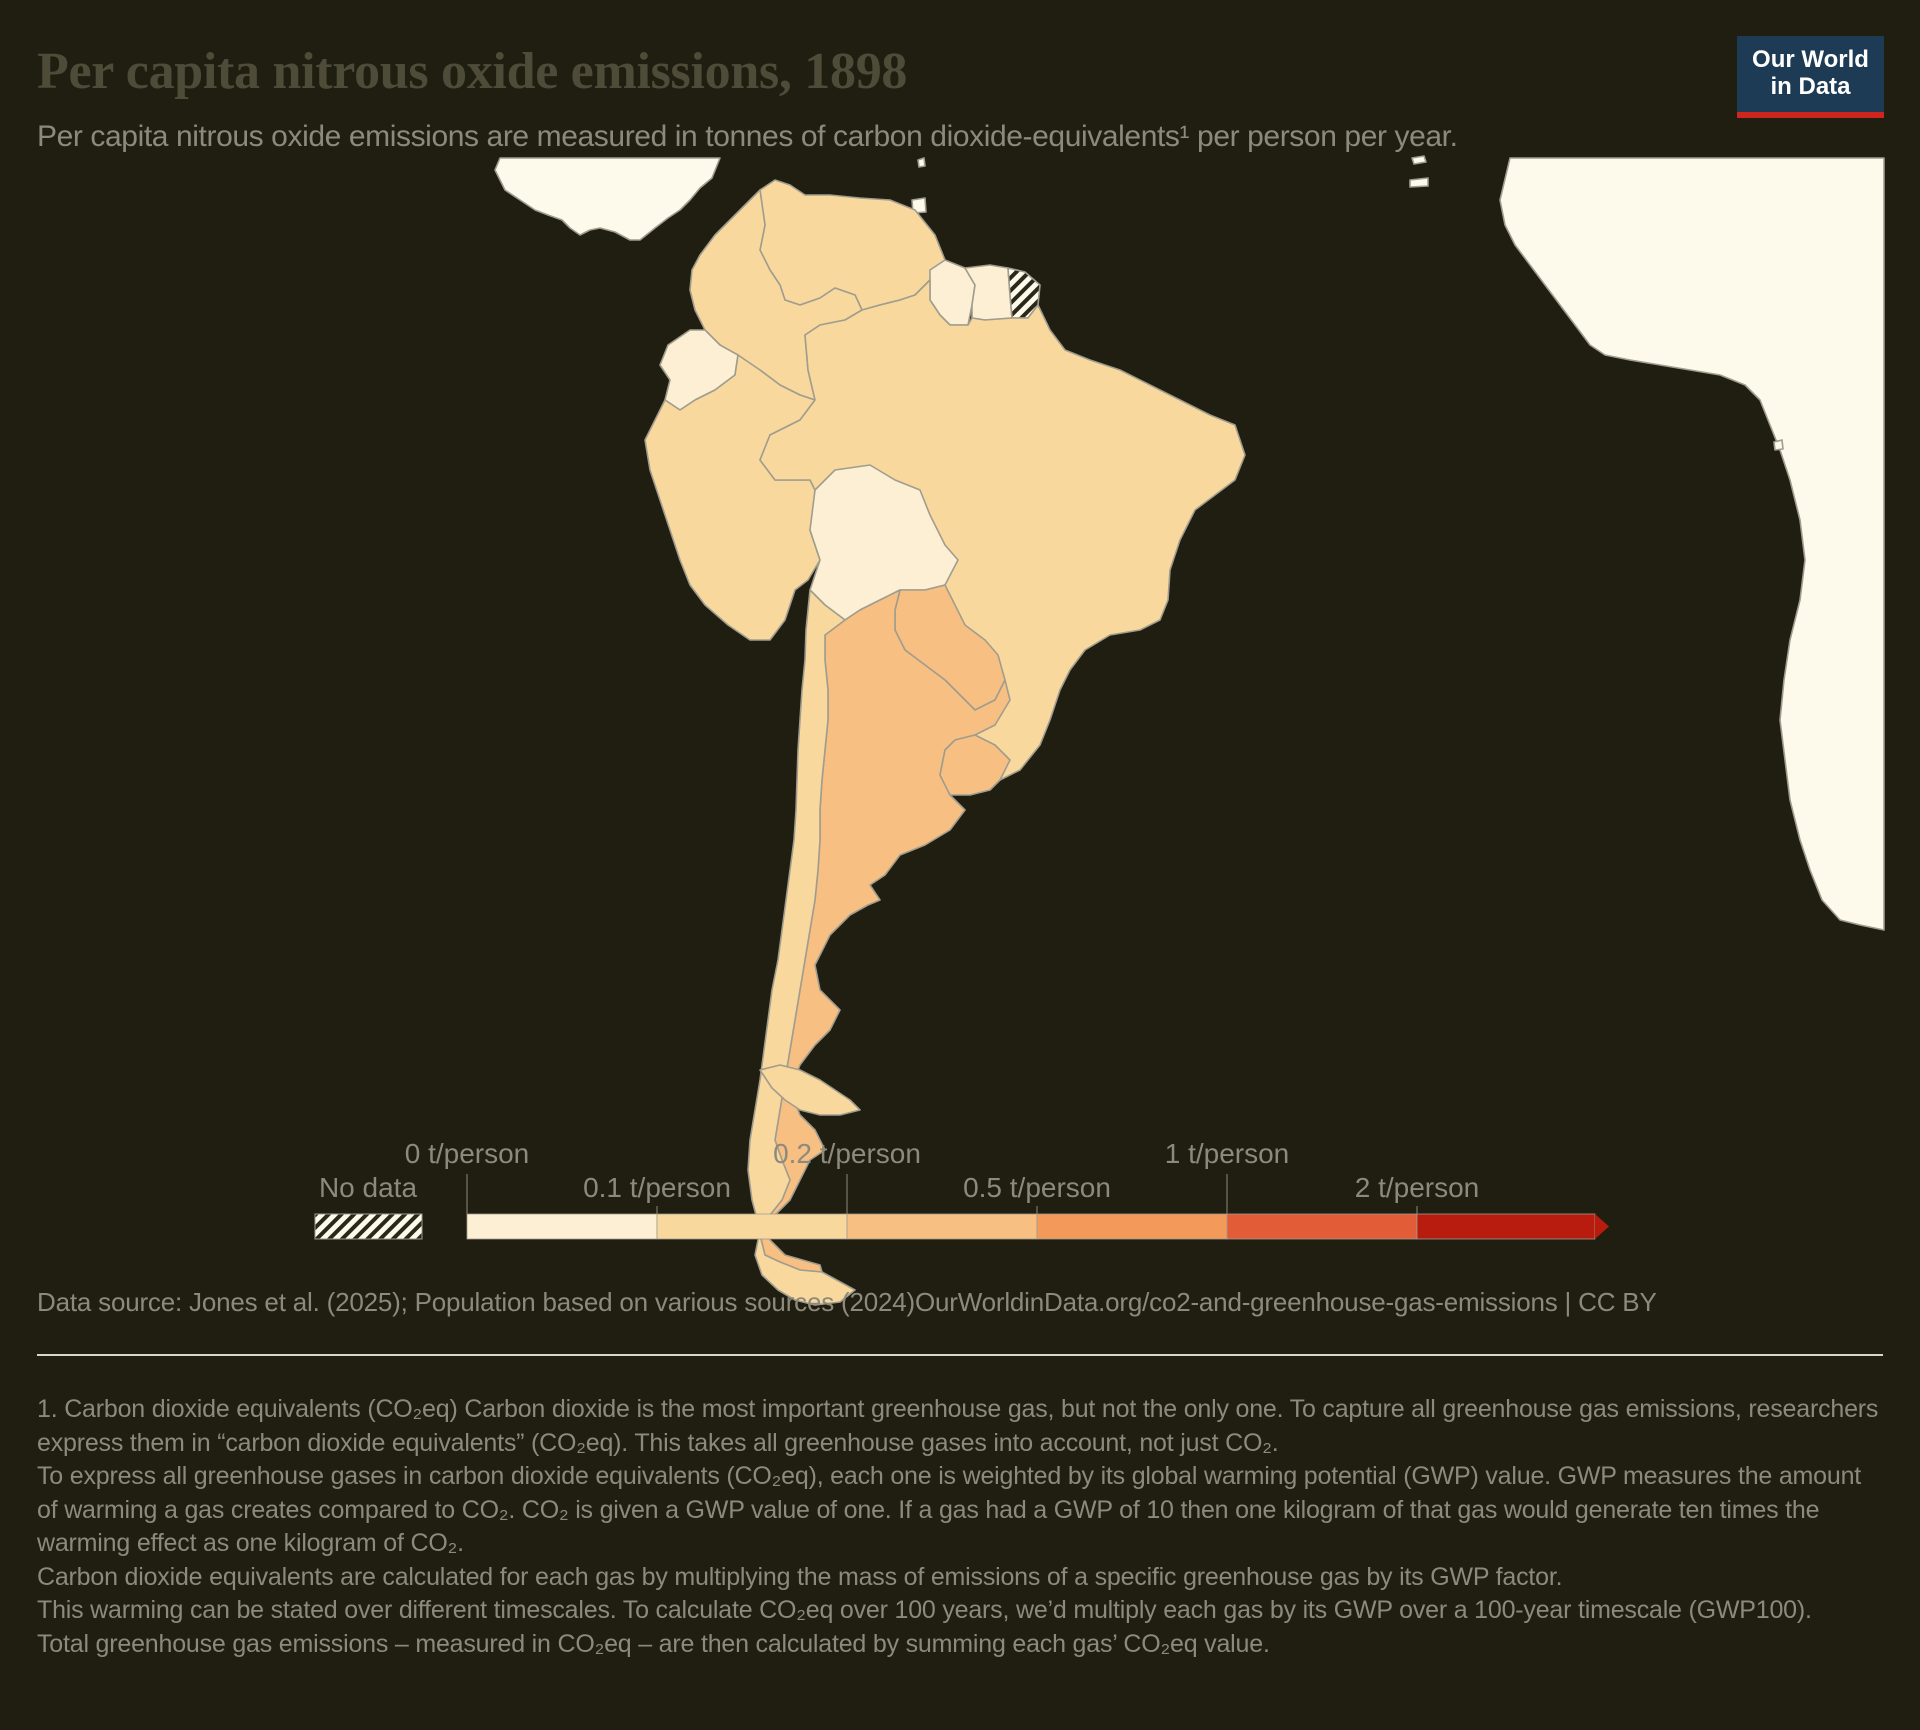 Image resolution: width=1920 pixels, height=1730 pixels. What do you see at coordinates (607, 199) in the screenshot?
I see `central-america` at bounding box center [607, 199].